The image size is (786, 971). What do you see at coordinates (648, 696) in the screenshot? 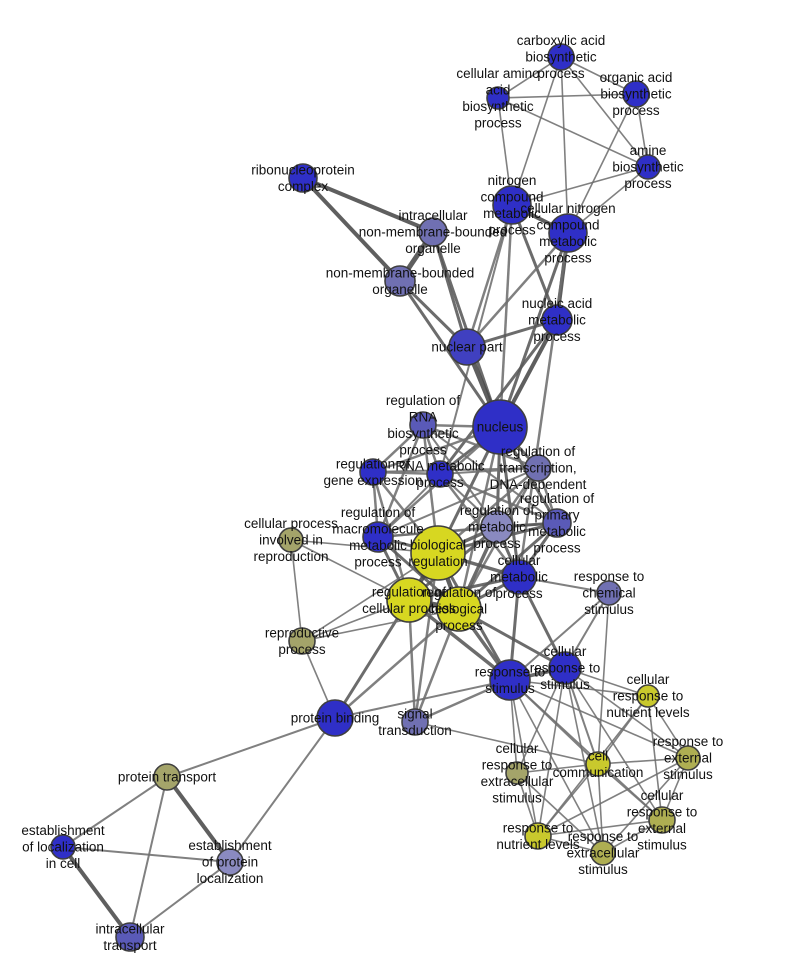
I see `node-cellular-response-to-nutrient-levels` at bounding box center [648, 696].